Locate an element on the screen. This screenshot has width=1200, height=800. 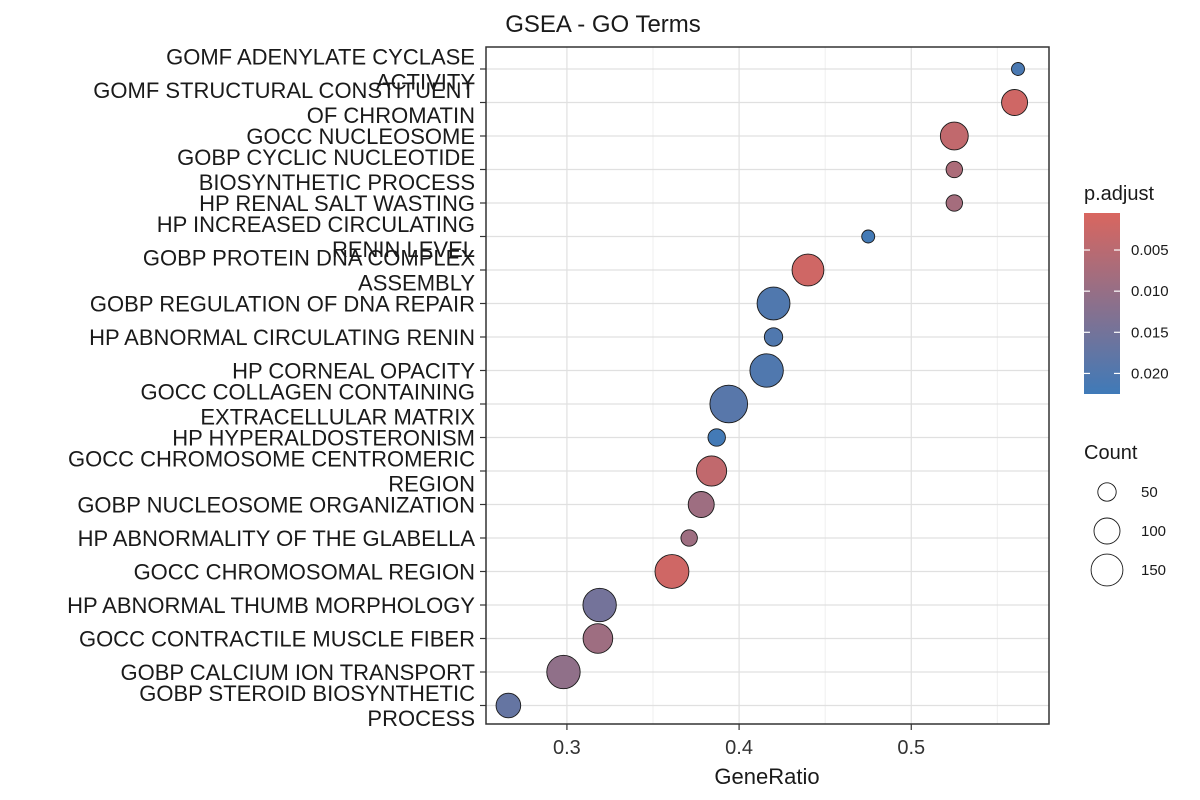
category-label: HP ABNORMAL CIRCULATING RENIN is located at coordinates (282, 337).